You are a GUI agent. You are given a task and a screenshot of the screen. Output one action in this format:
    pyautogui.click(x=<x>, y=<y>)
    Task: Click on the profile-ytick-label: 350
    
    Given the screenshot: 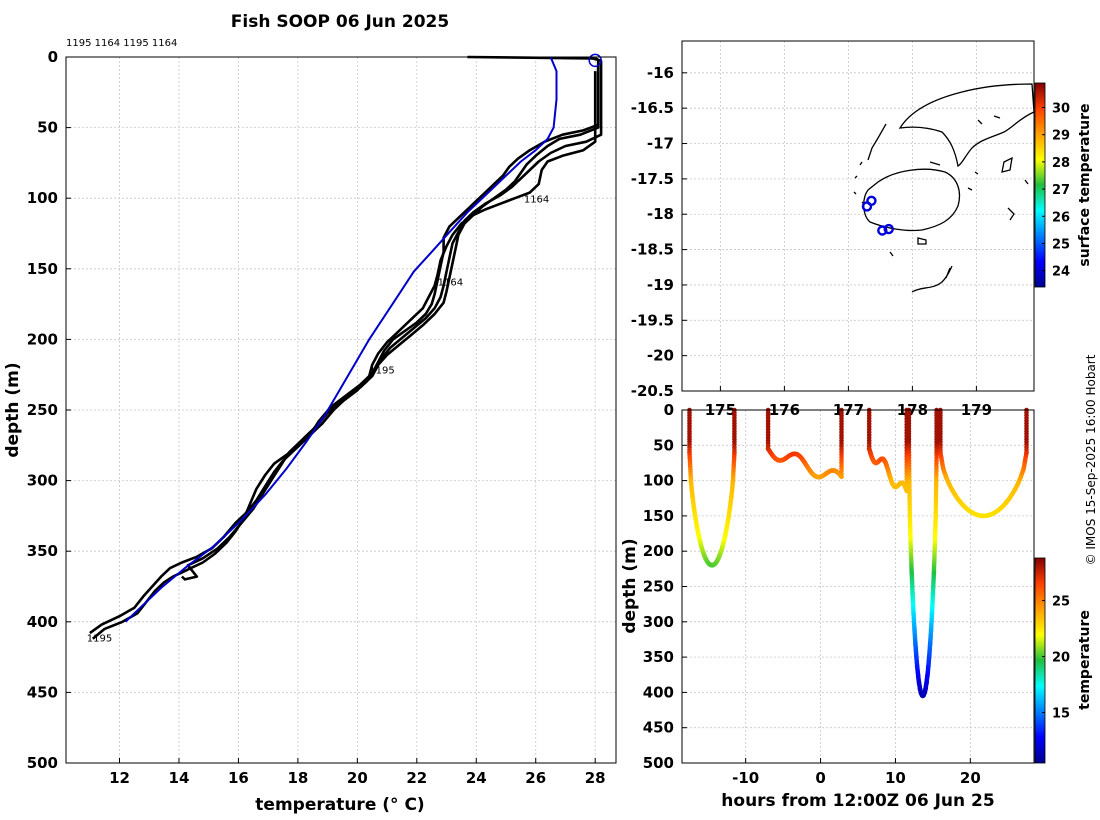 What is the action you would take?
    pyautogui.click(x=42, y=551)
    